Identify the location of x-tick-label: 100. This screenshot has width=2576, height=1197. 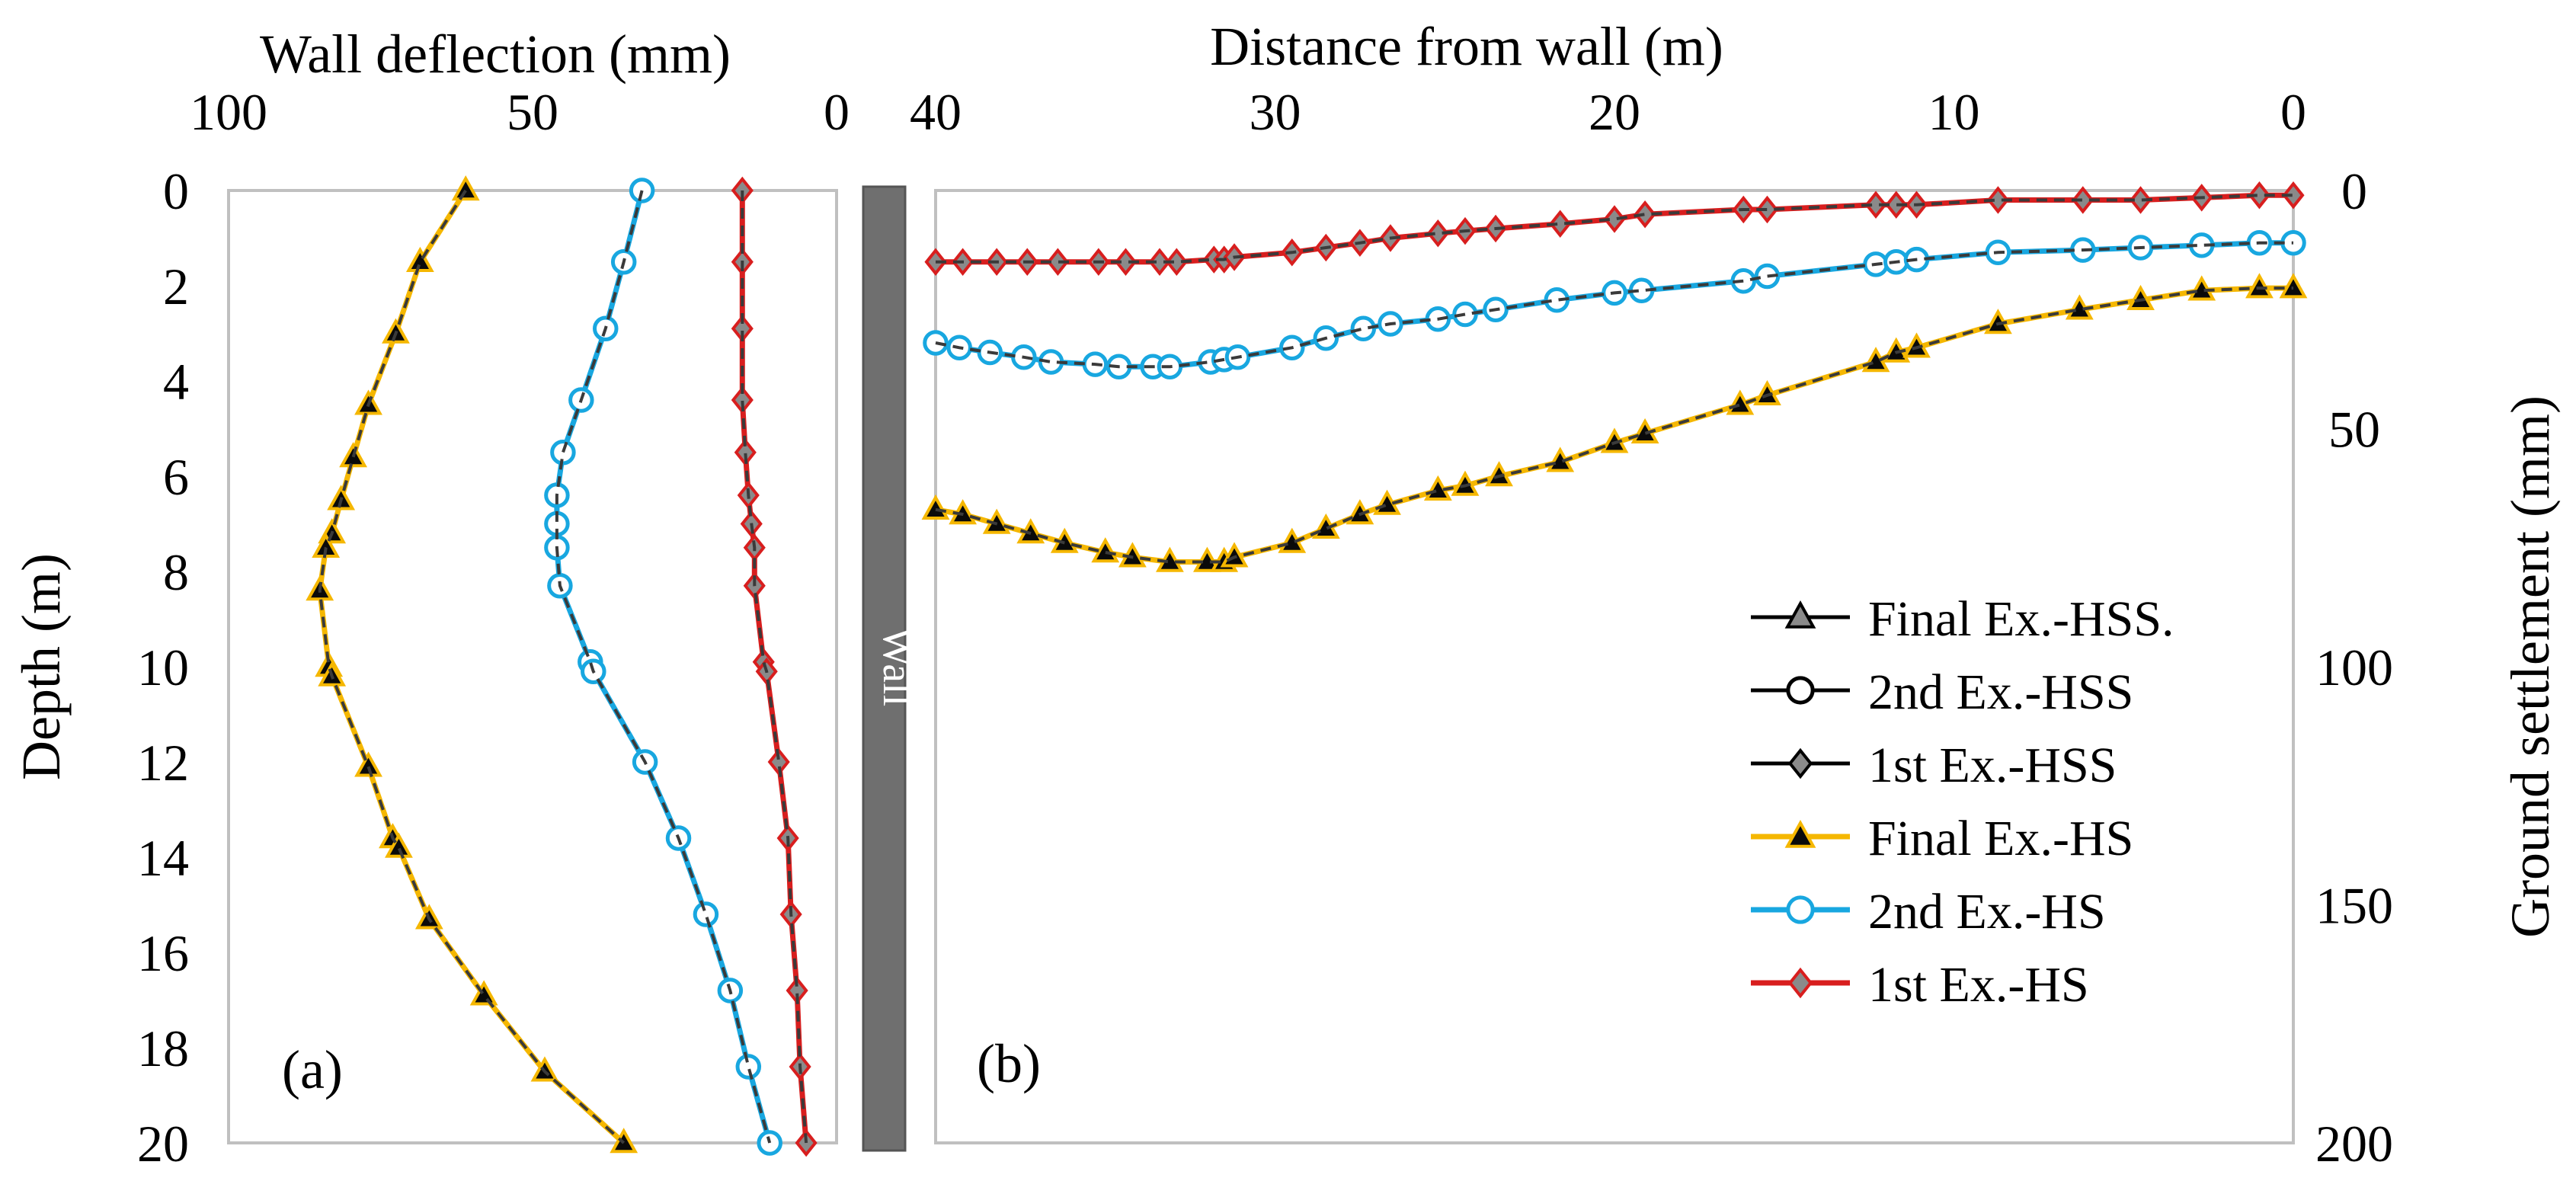
(228, 112).